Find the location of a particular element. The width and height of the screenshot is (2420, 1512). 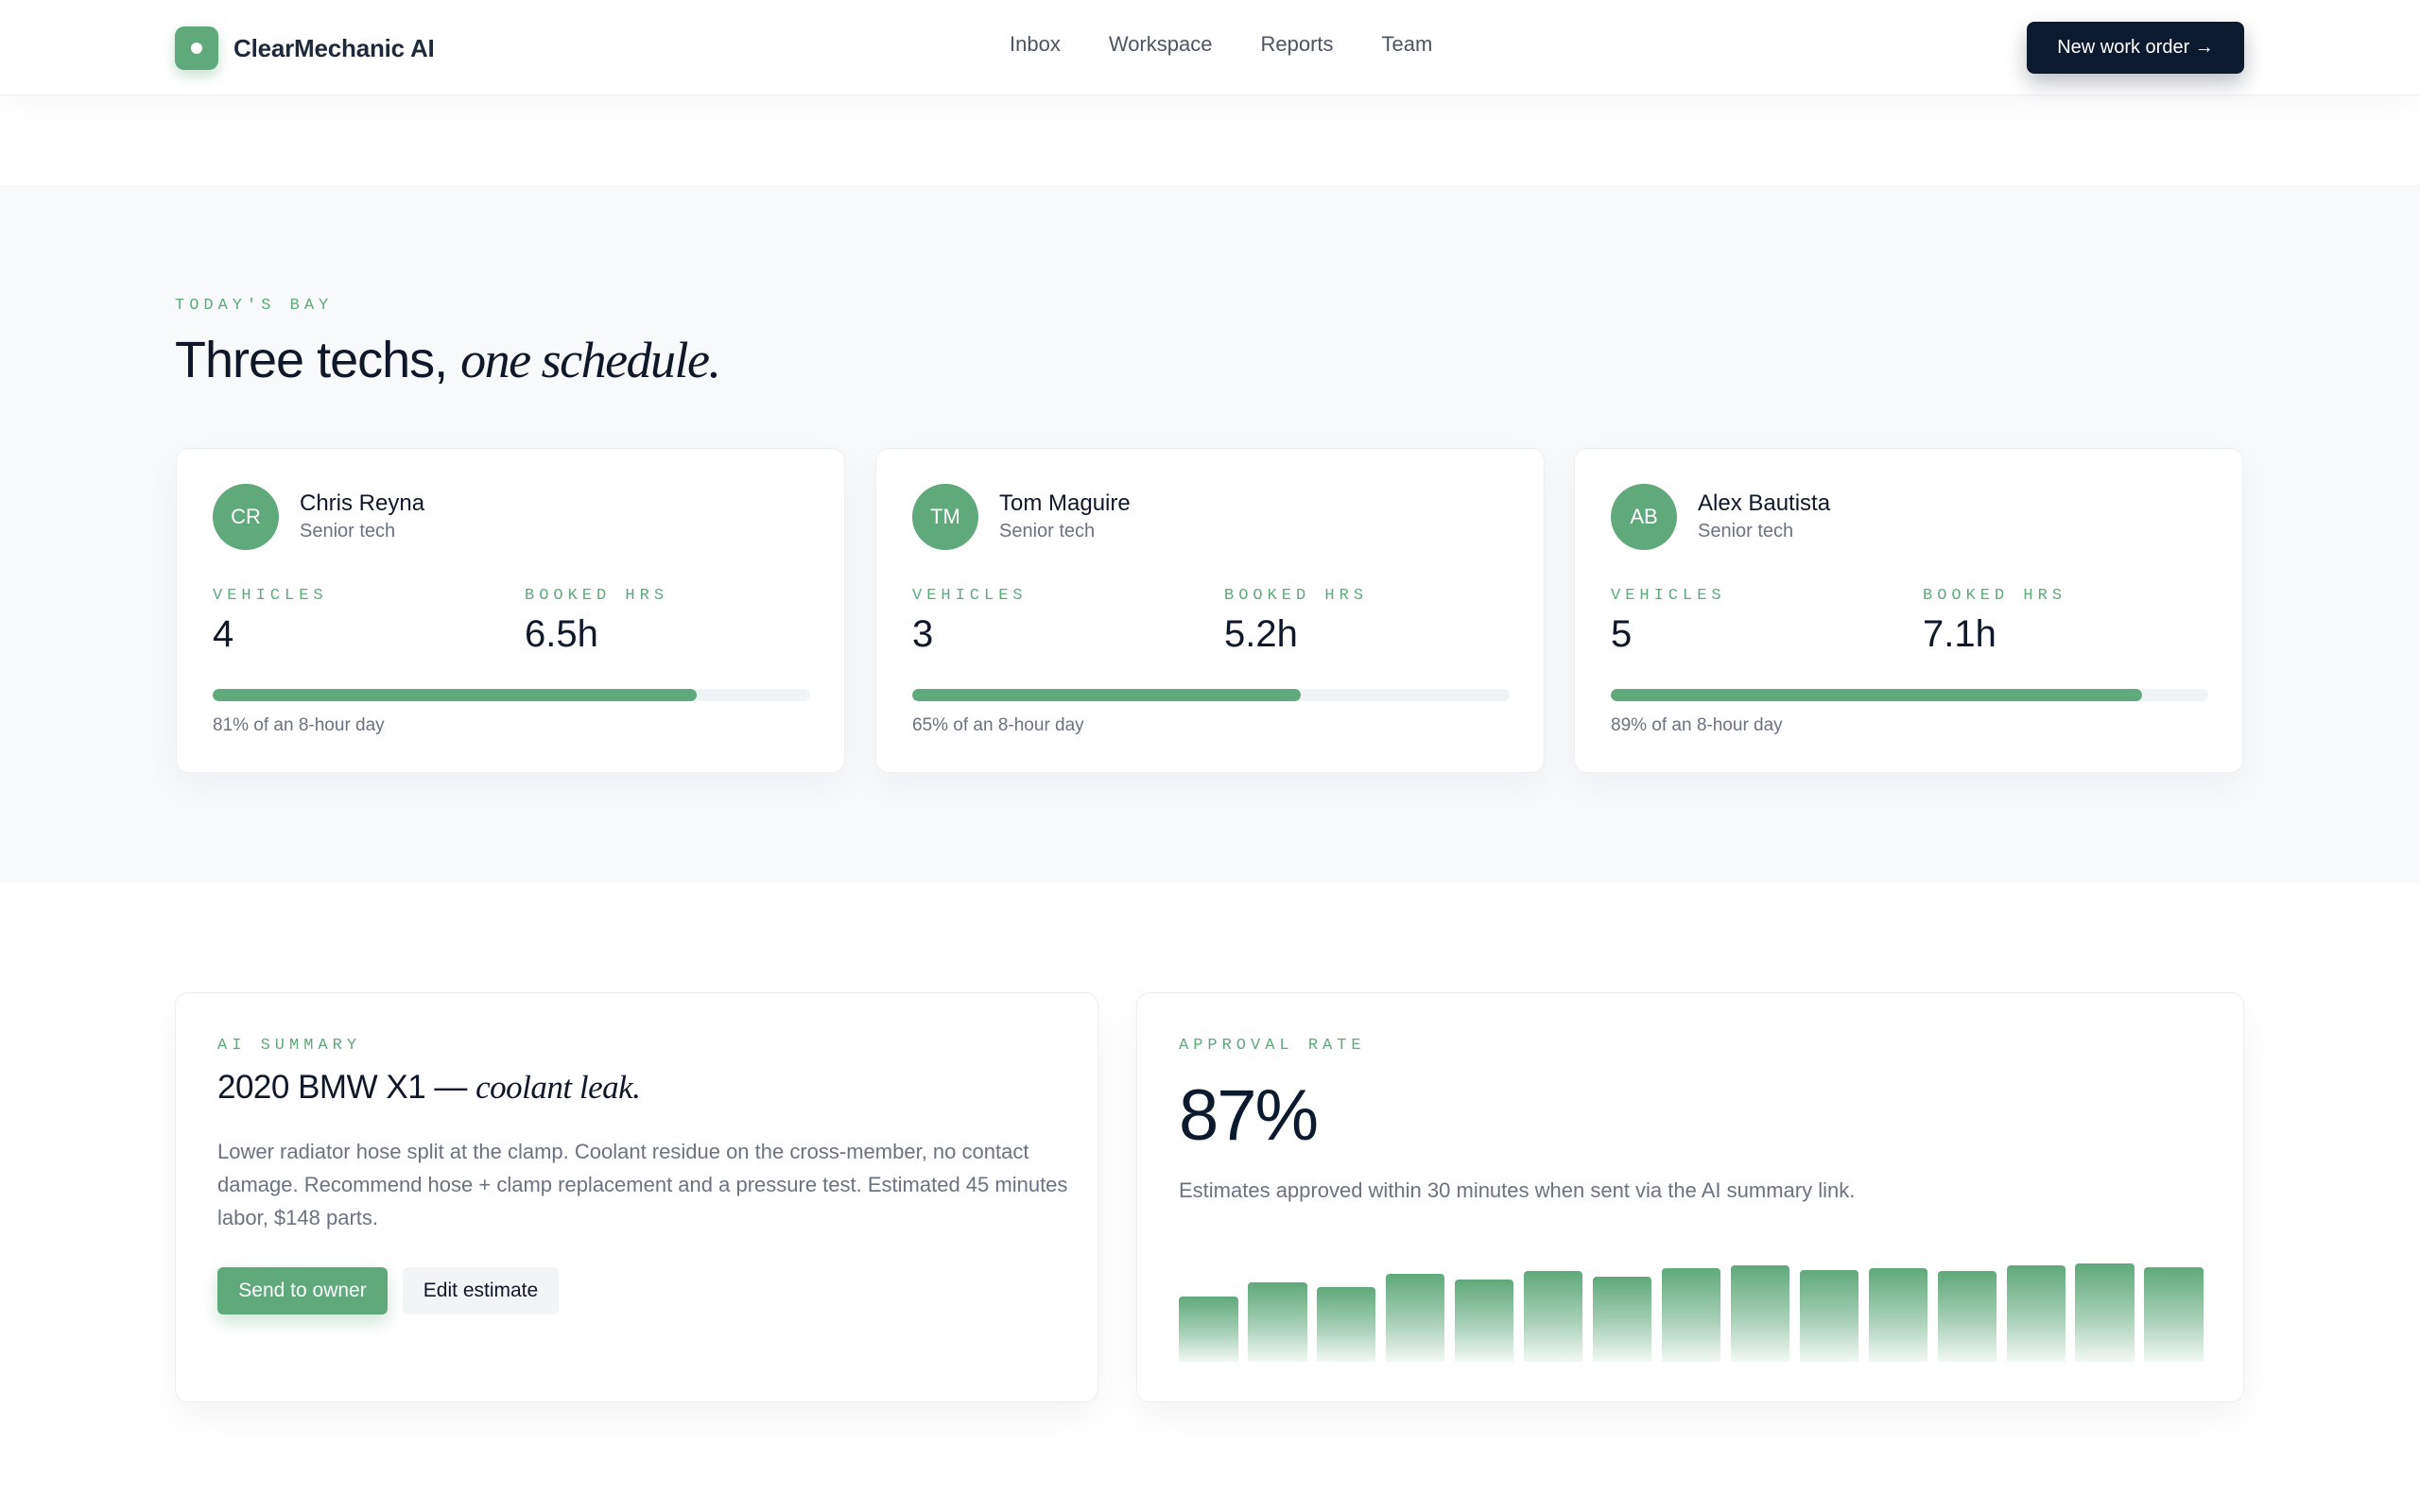

avatar: AB is located at coordinates (1644, 517).